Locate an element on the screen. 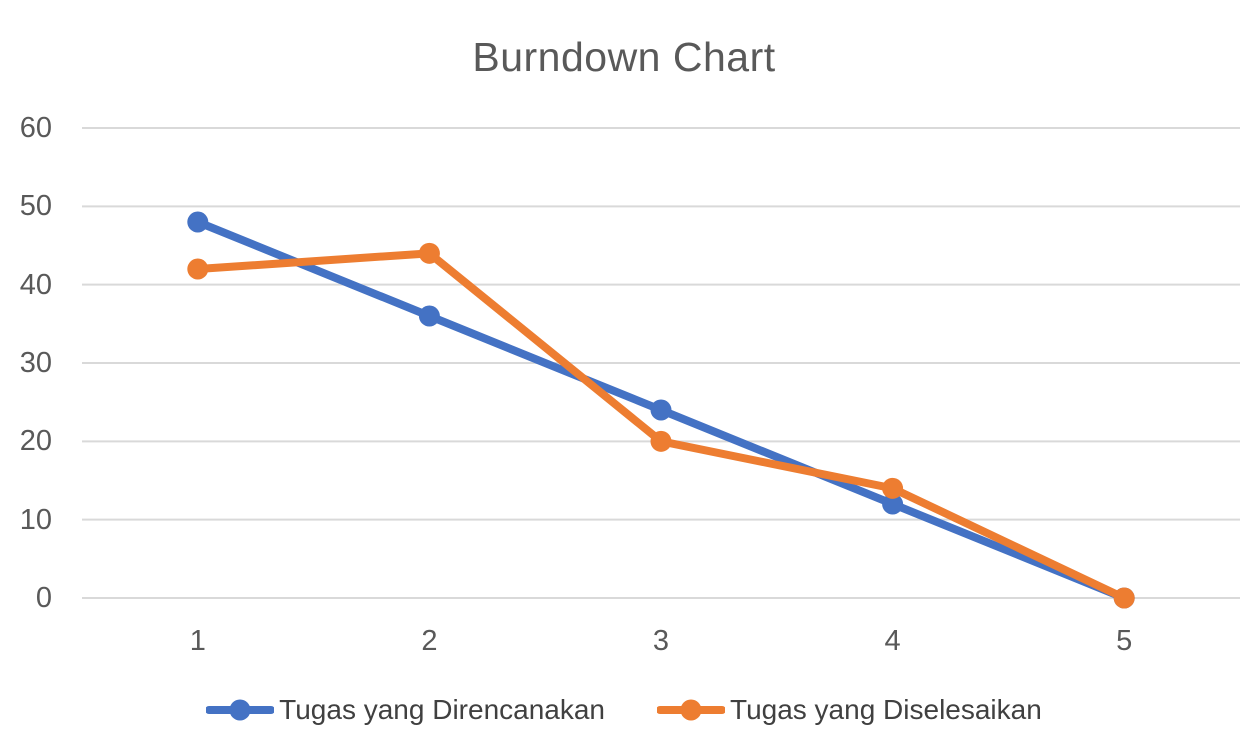 The width and height of the screenshot is (1248, 744). x-axis-tick-label: 1 is located at coordinates (197, 641).